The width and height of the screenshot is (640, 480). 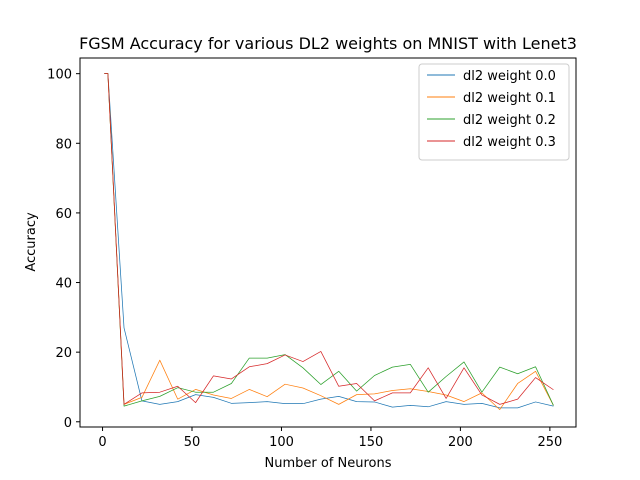 What do you see at coordinates (327, 463) in the screenshot?
I see `x-axis-label: Number of Neurons` at bounding box center [327, 463].